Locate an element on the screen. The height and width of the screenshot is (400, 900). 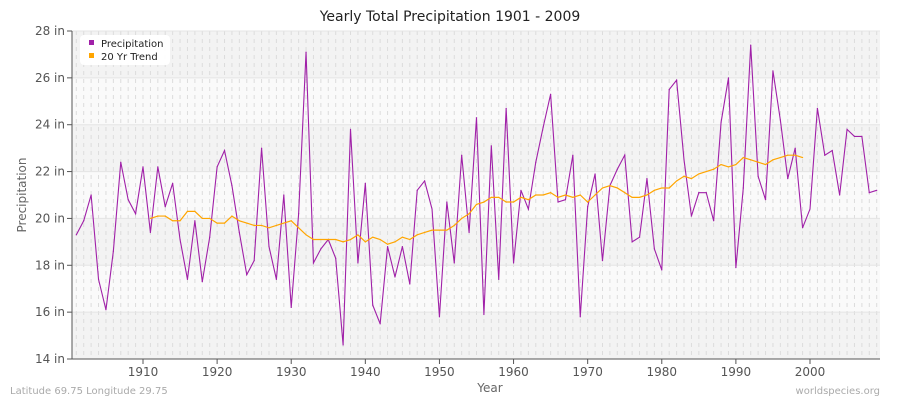
grid-band is located at coordinates (476, 54).